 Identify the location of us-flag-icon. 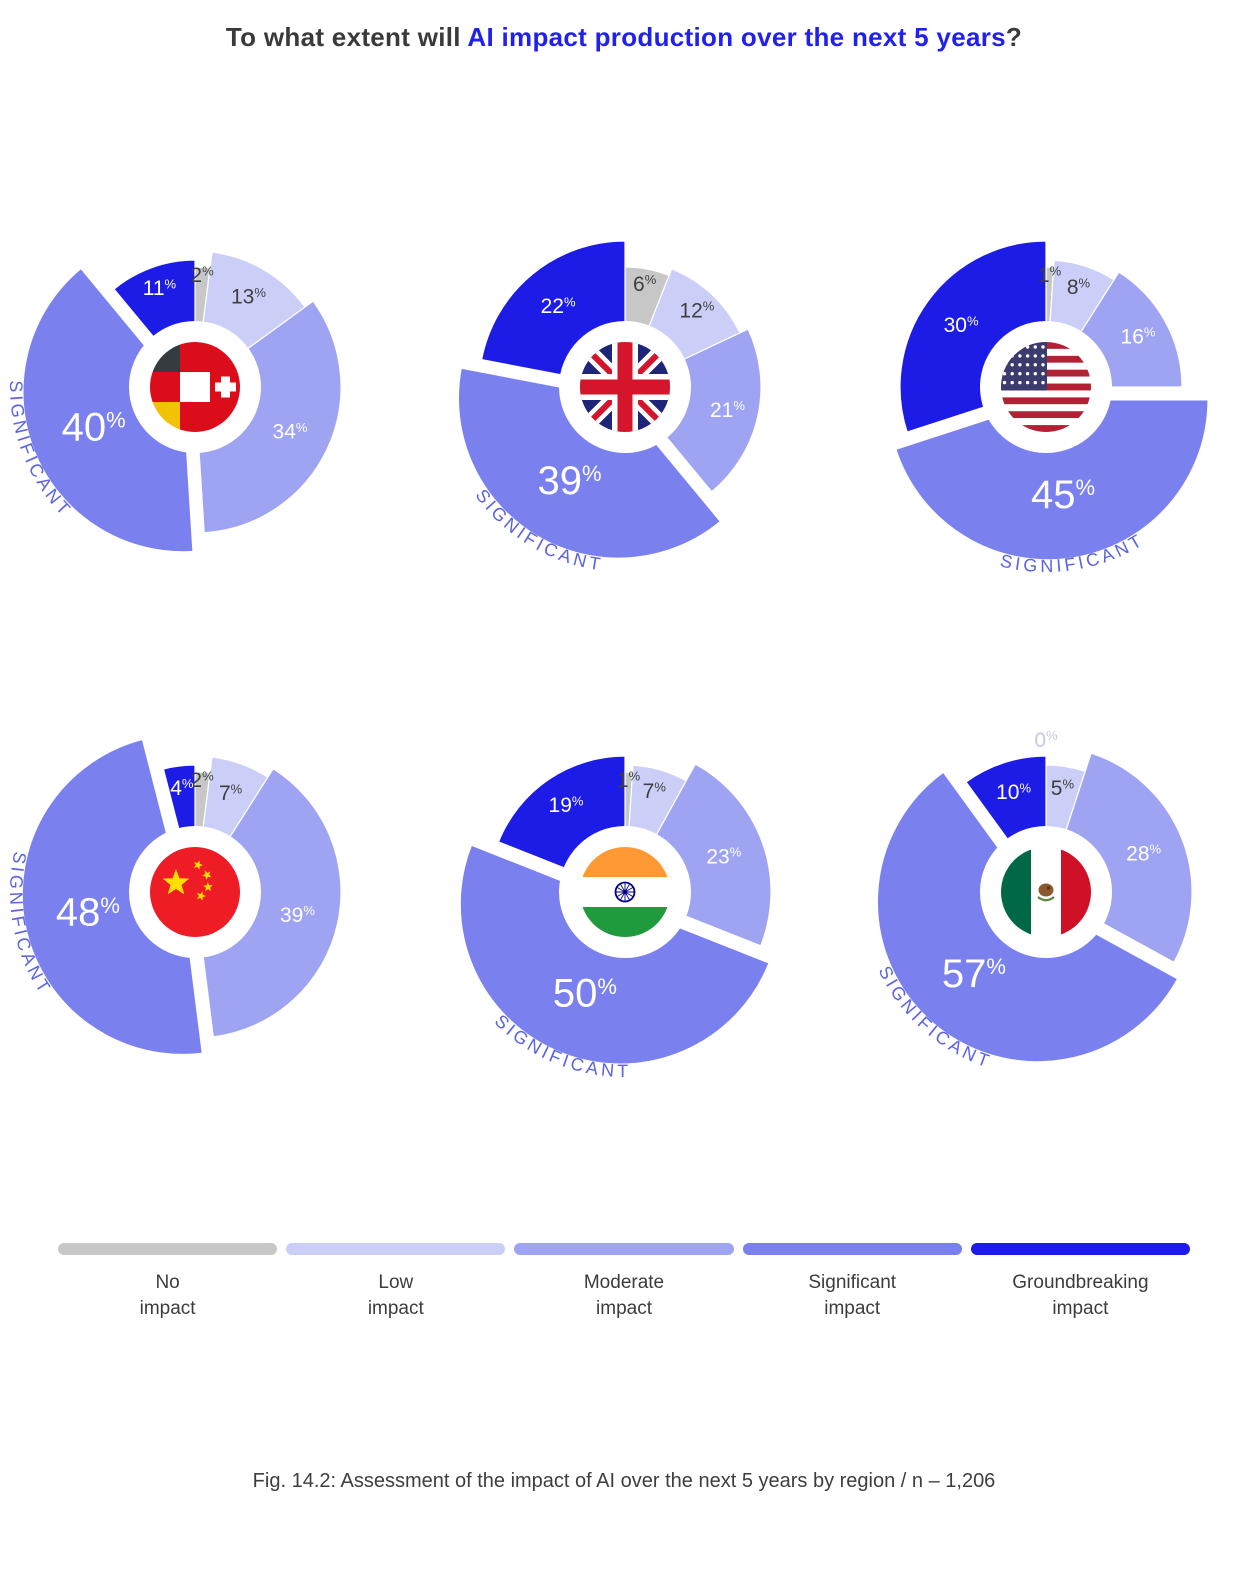
(1046, 387).